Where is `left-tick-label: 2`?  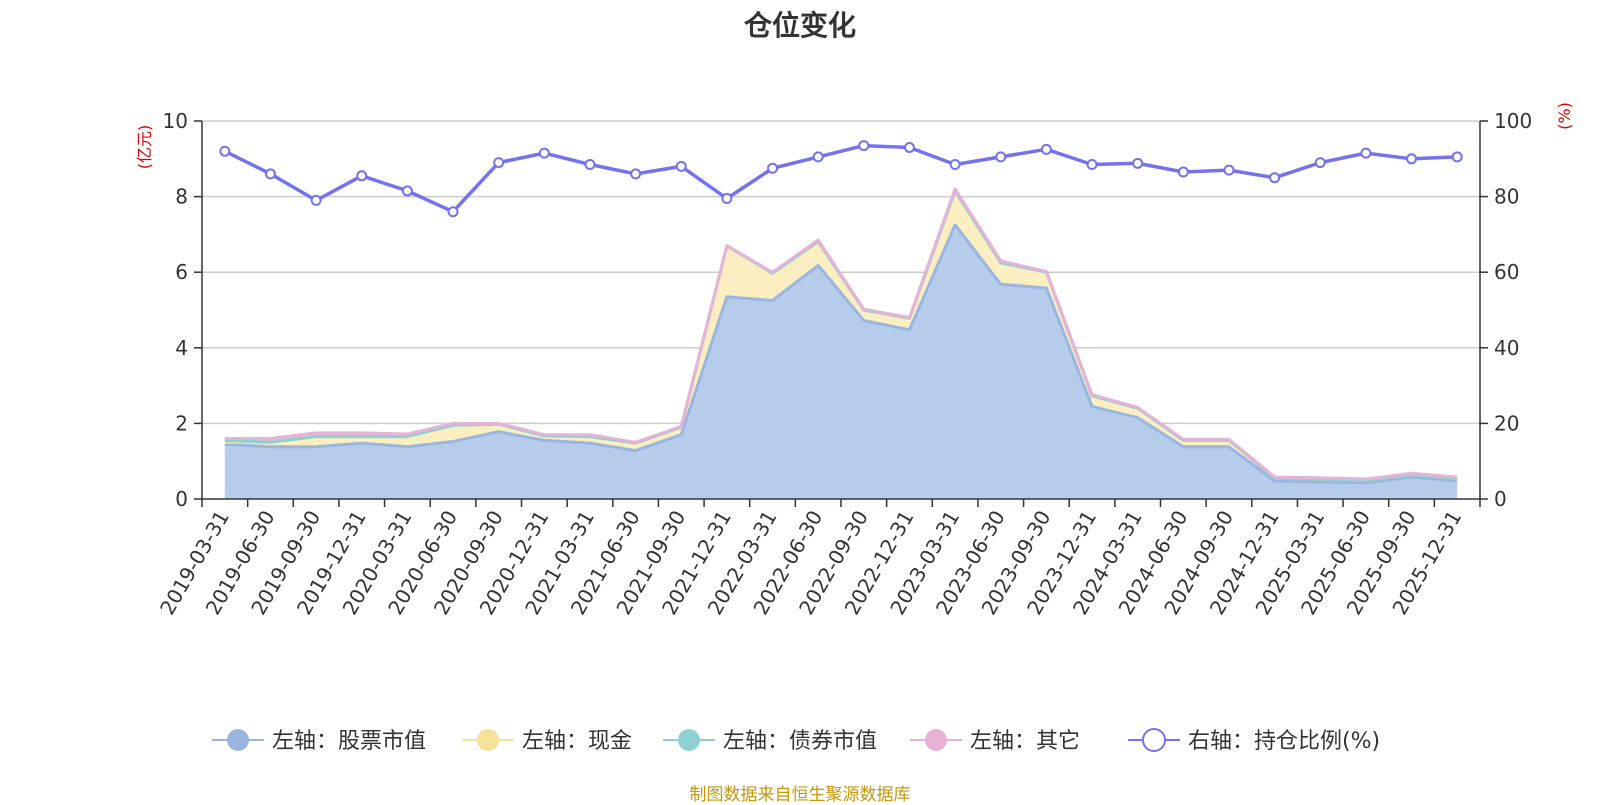 left-tick-label: 2 is located at coordinates (181, 423).